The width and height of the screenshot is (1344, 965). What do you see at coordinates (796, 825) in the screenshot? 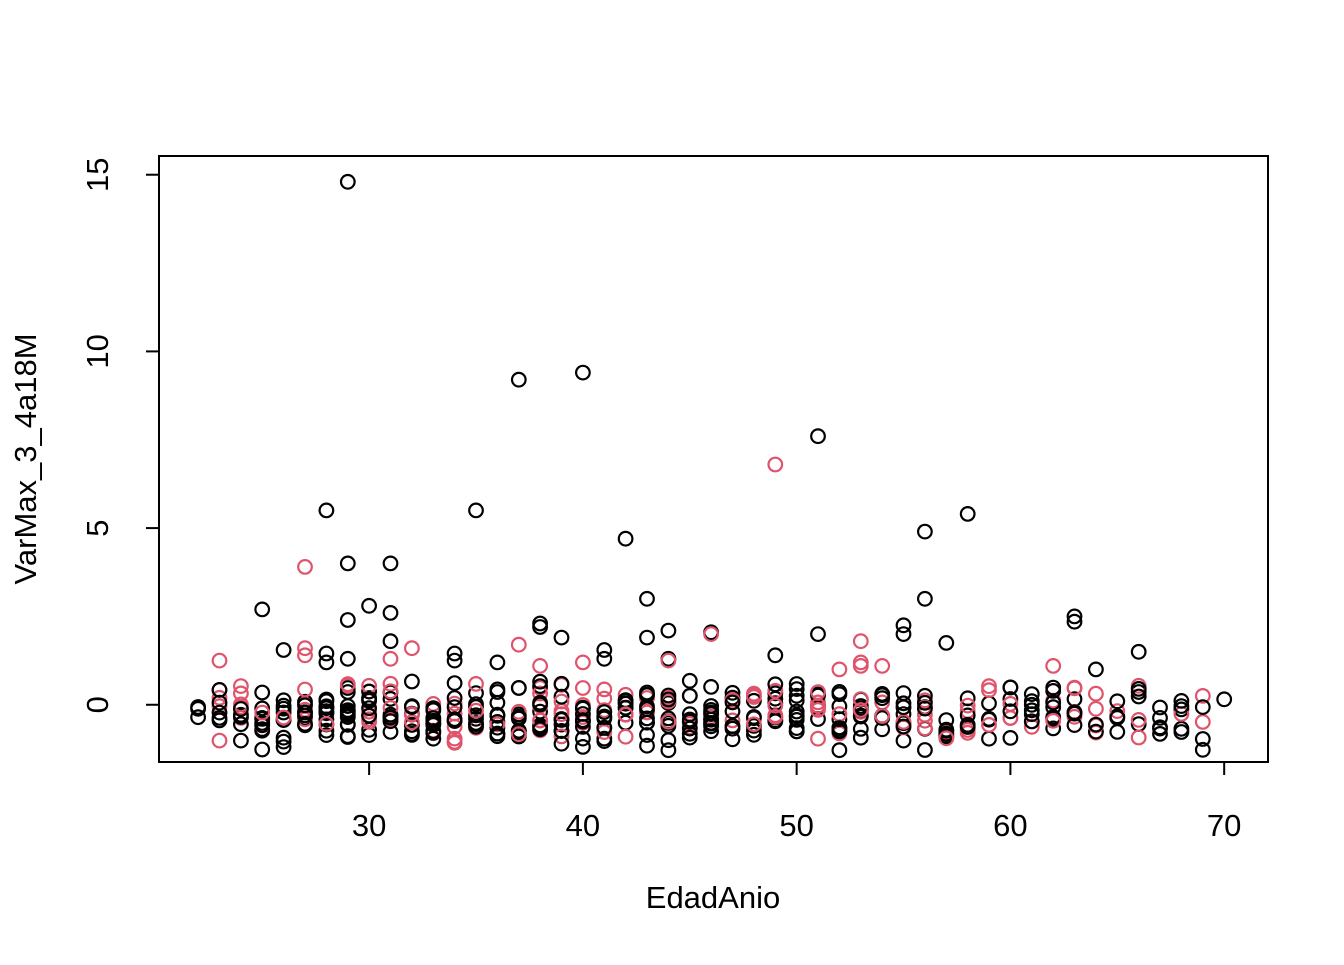
I see `x-tick-label: 50` at bounding box center [796, 825].